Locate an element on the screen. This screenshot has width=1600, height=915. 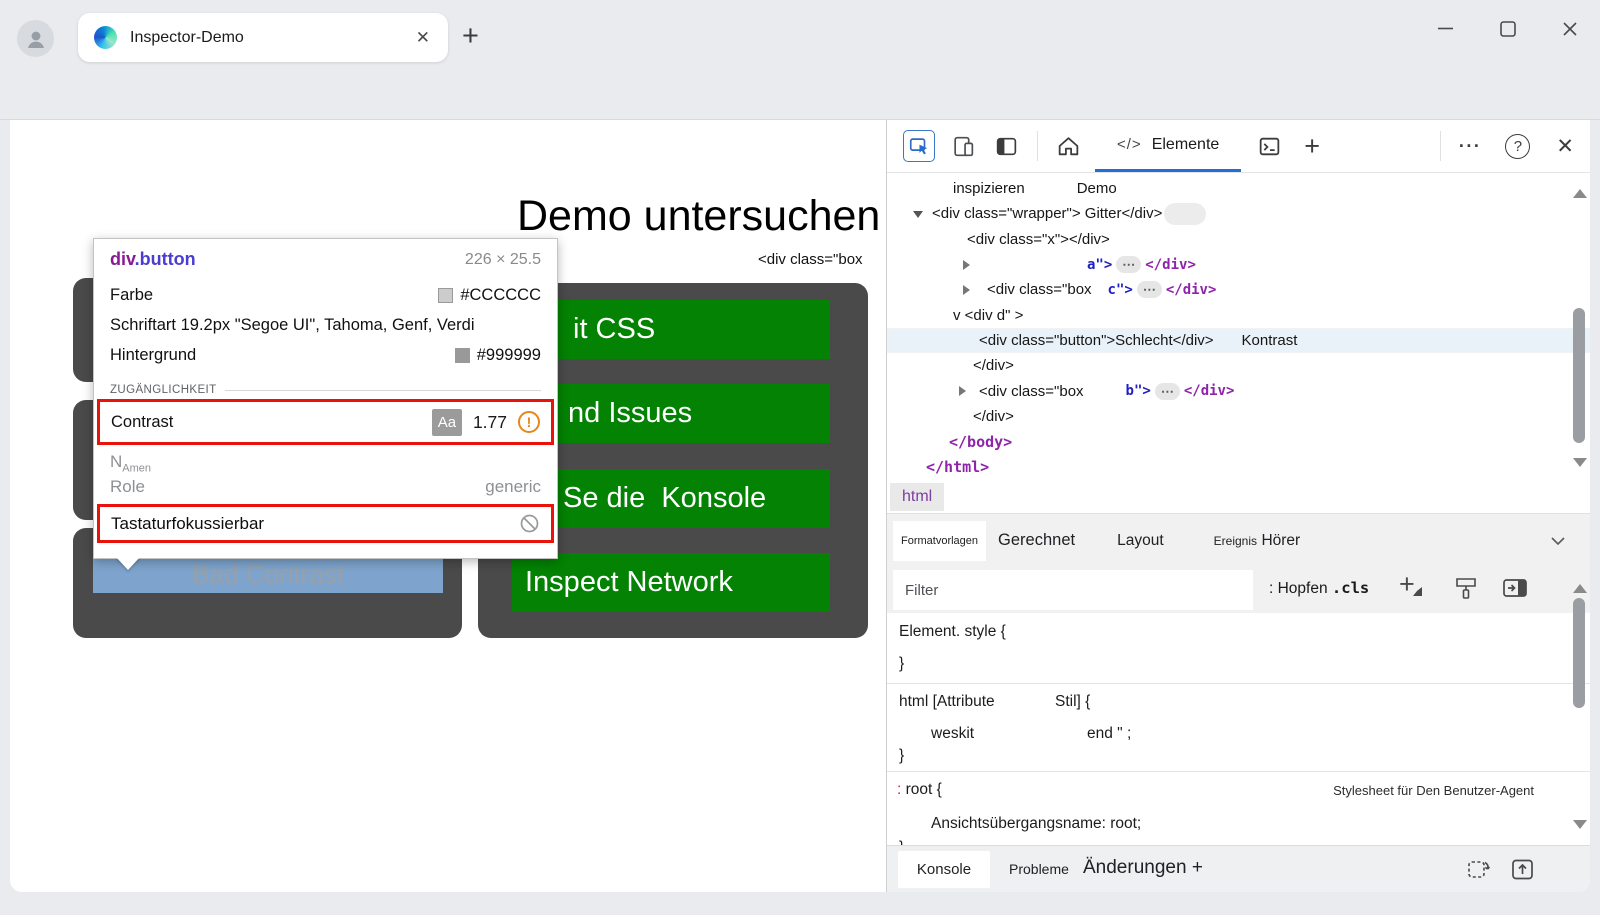
background-value: #999999 is located at coordinates (508, 354).